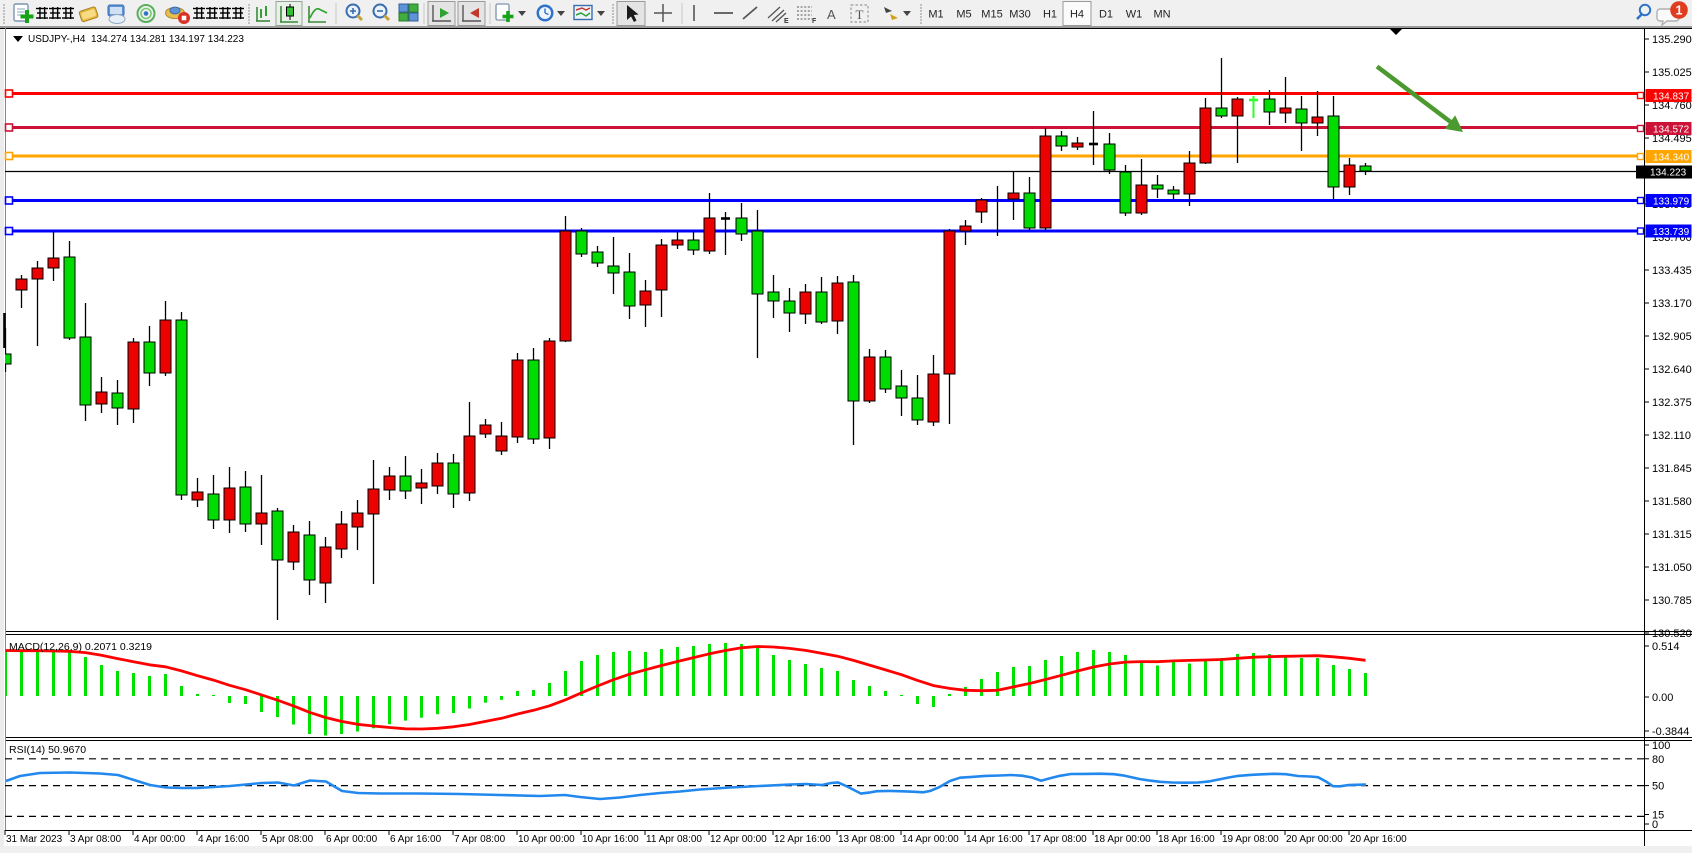  What do you see at coordinates (1658, 760) in the screenshot?
I see `svg-text: 80` at bounding box center [1658, 760].